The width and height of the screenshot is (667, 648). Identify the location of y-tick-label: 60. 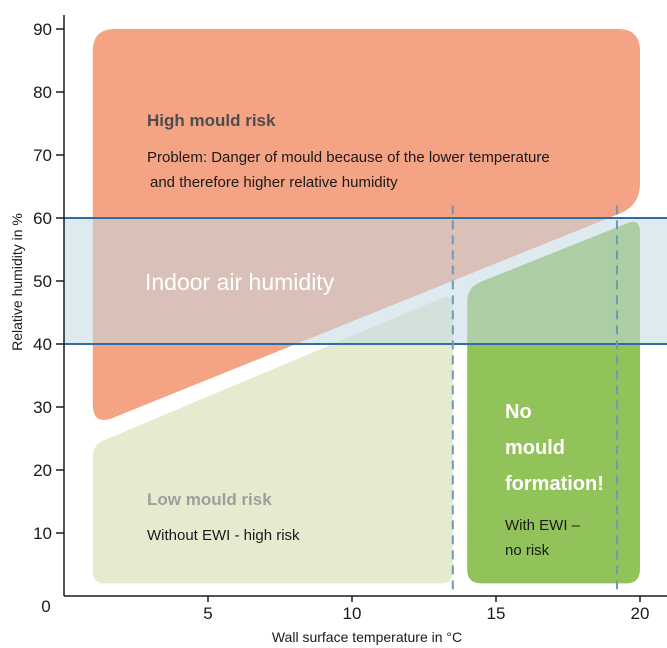
(42, 218).